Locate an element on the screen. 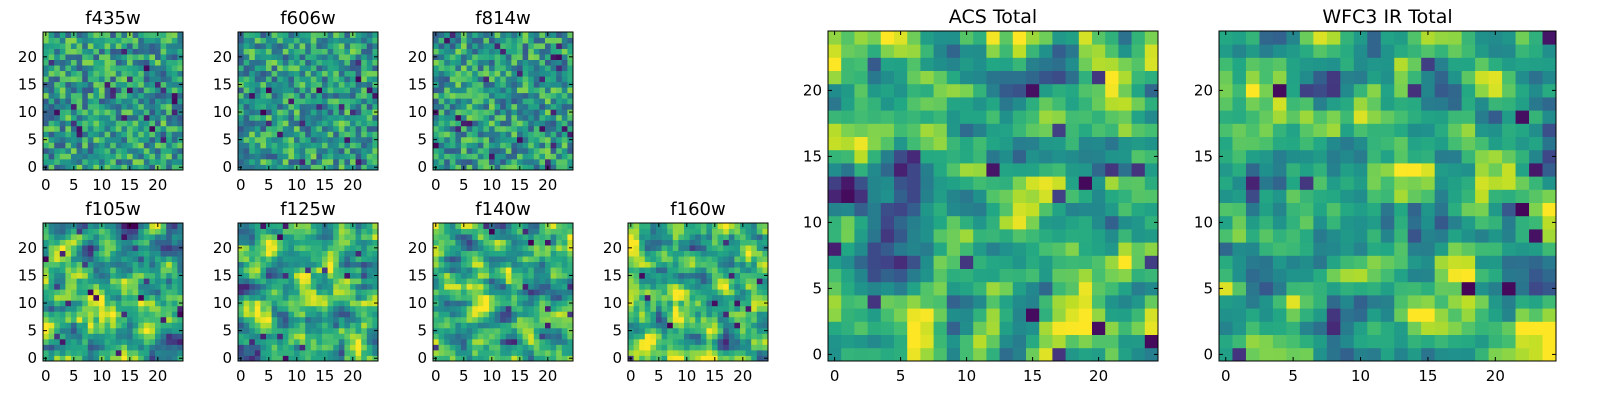 This screenshot has height=400, width=1600. y-tick-label: 0 is located at coordinates (227, 167).